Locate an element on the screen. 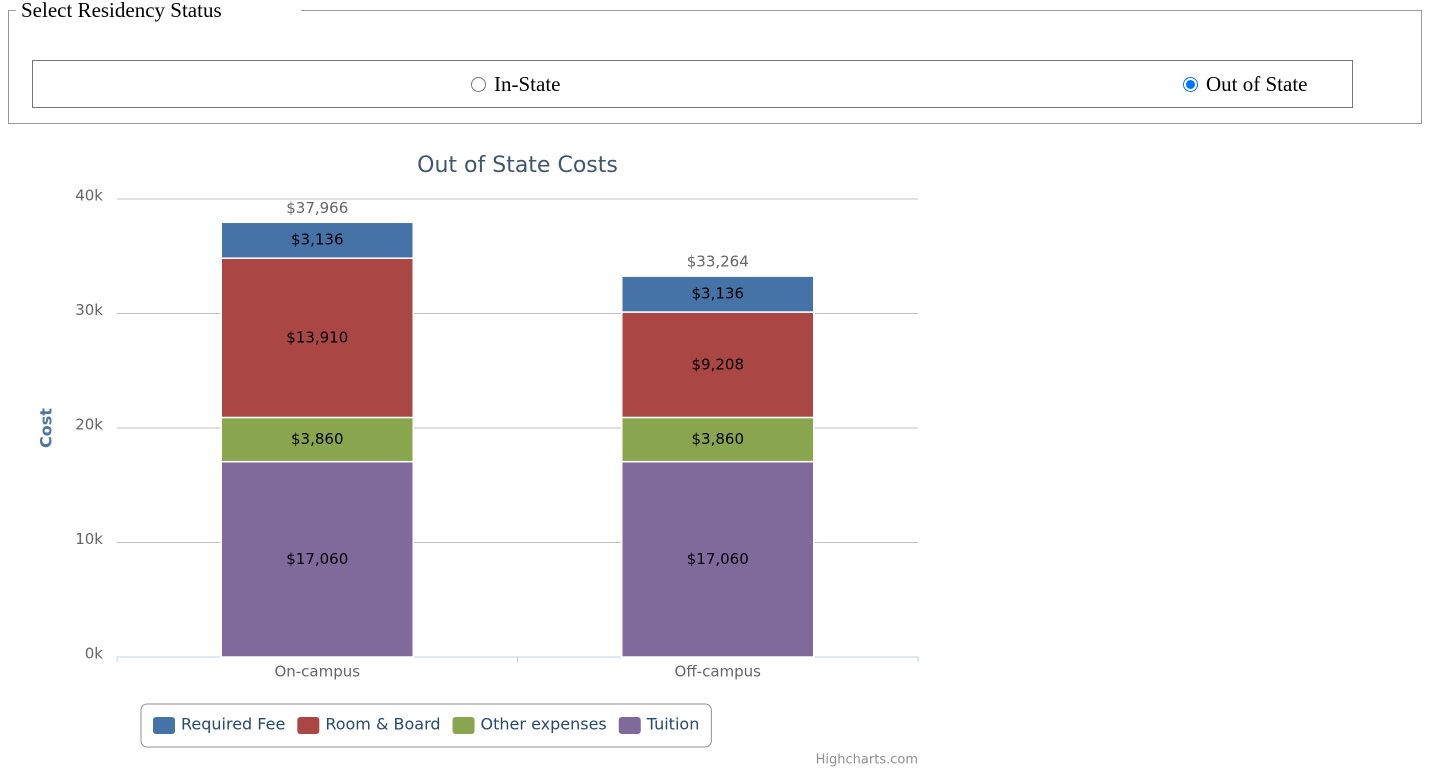 The height and width of the screenshot is (770, 1432). total-label: $37,966 is located at coordinates (317, 208).